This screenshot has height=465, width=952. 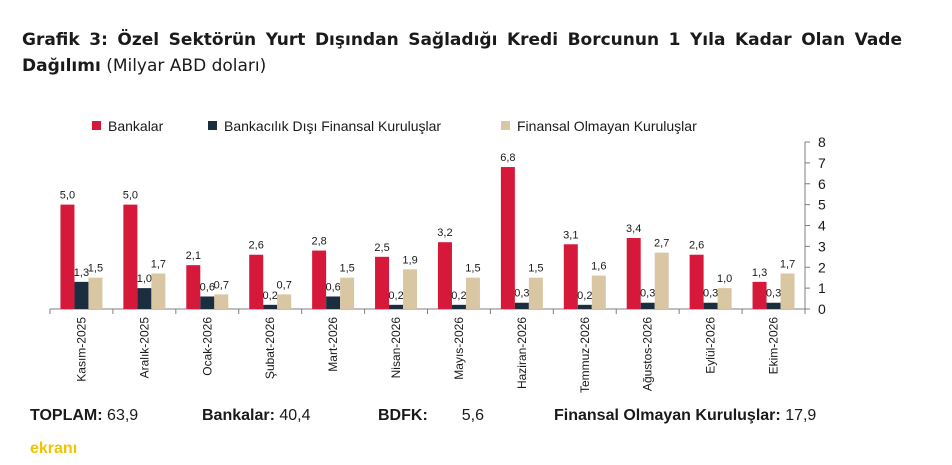 What do you see at coordinates (607, 126) in the screenshot?
I see `legend-label: Finansal Olmayan Kuruluşlar` at bounding box center [607, 126].